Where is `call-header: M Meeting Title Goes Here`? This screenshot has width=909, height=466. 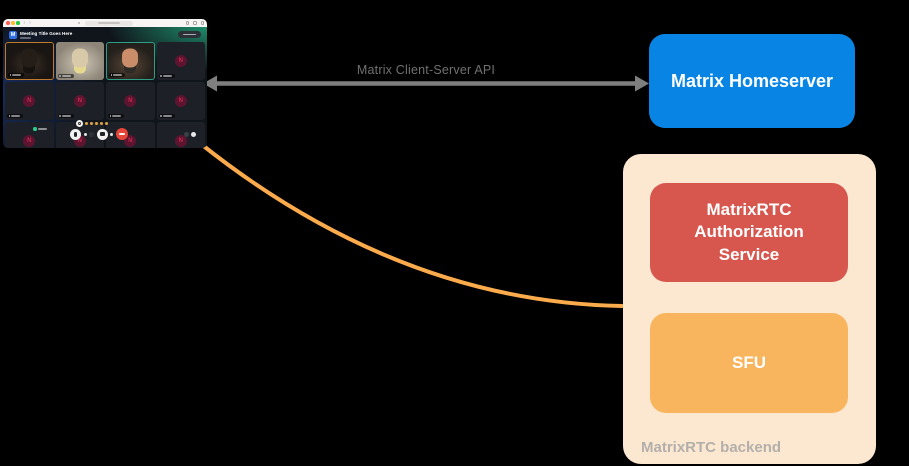 call-header: M Meeting Title Goes Here is located at coordinates (105, 34).